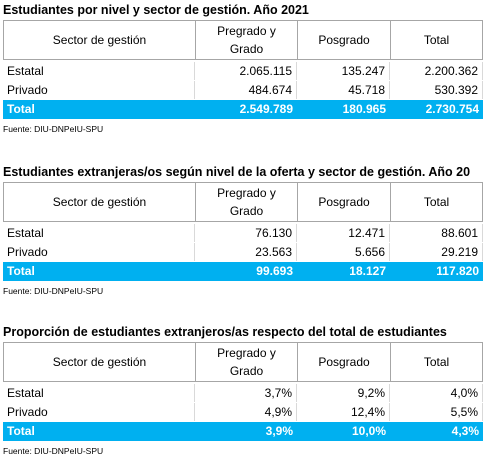  I want to click on data-cell: 4,0%, so click(436, 393).